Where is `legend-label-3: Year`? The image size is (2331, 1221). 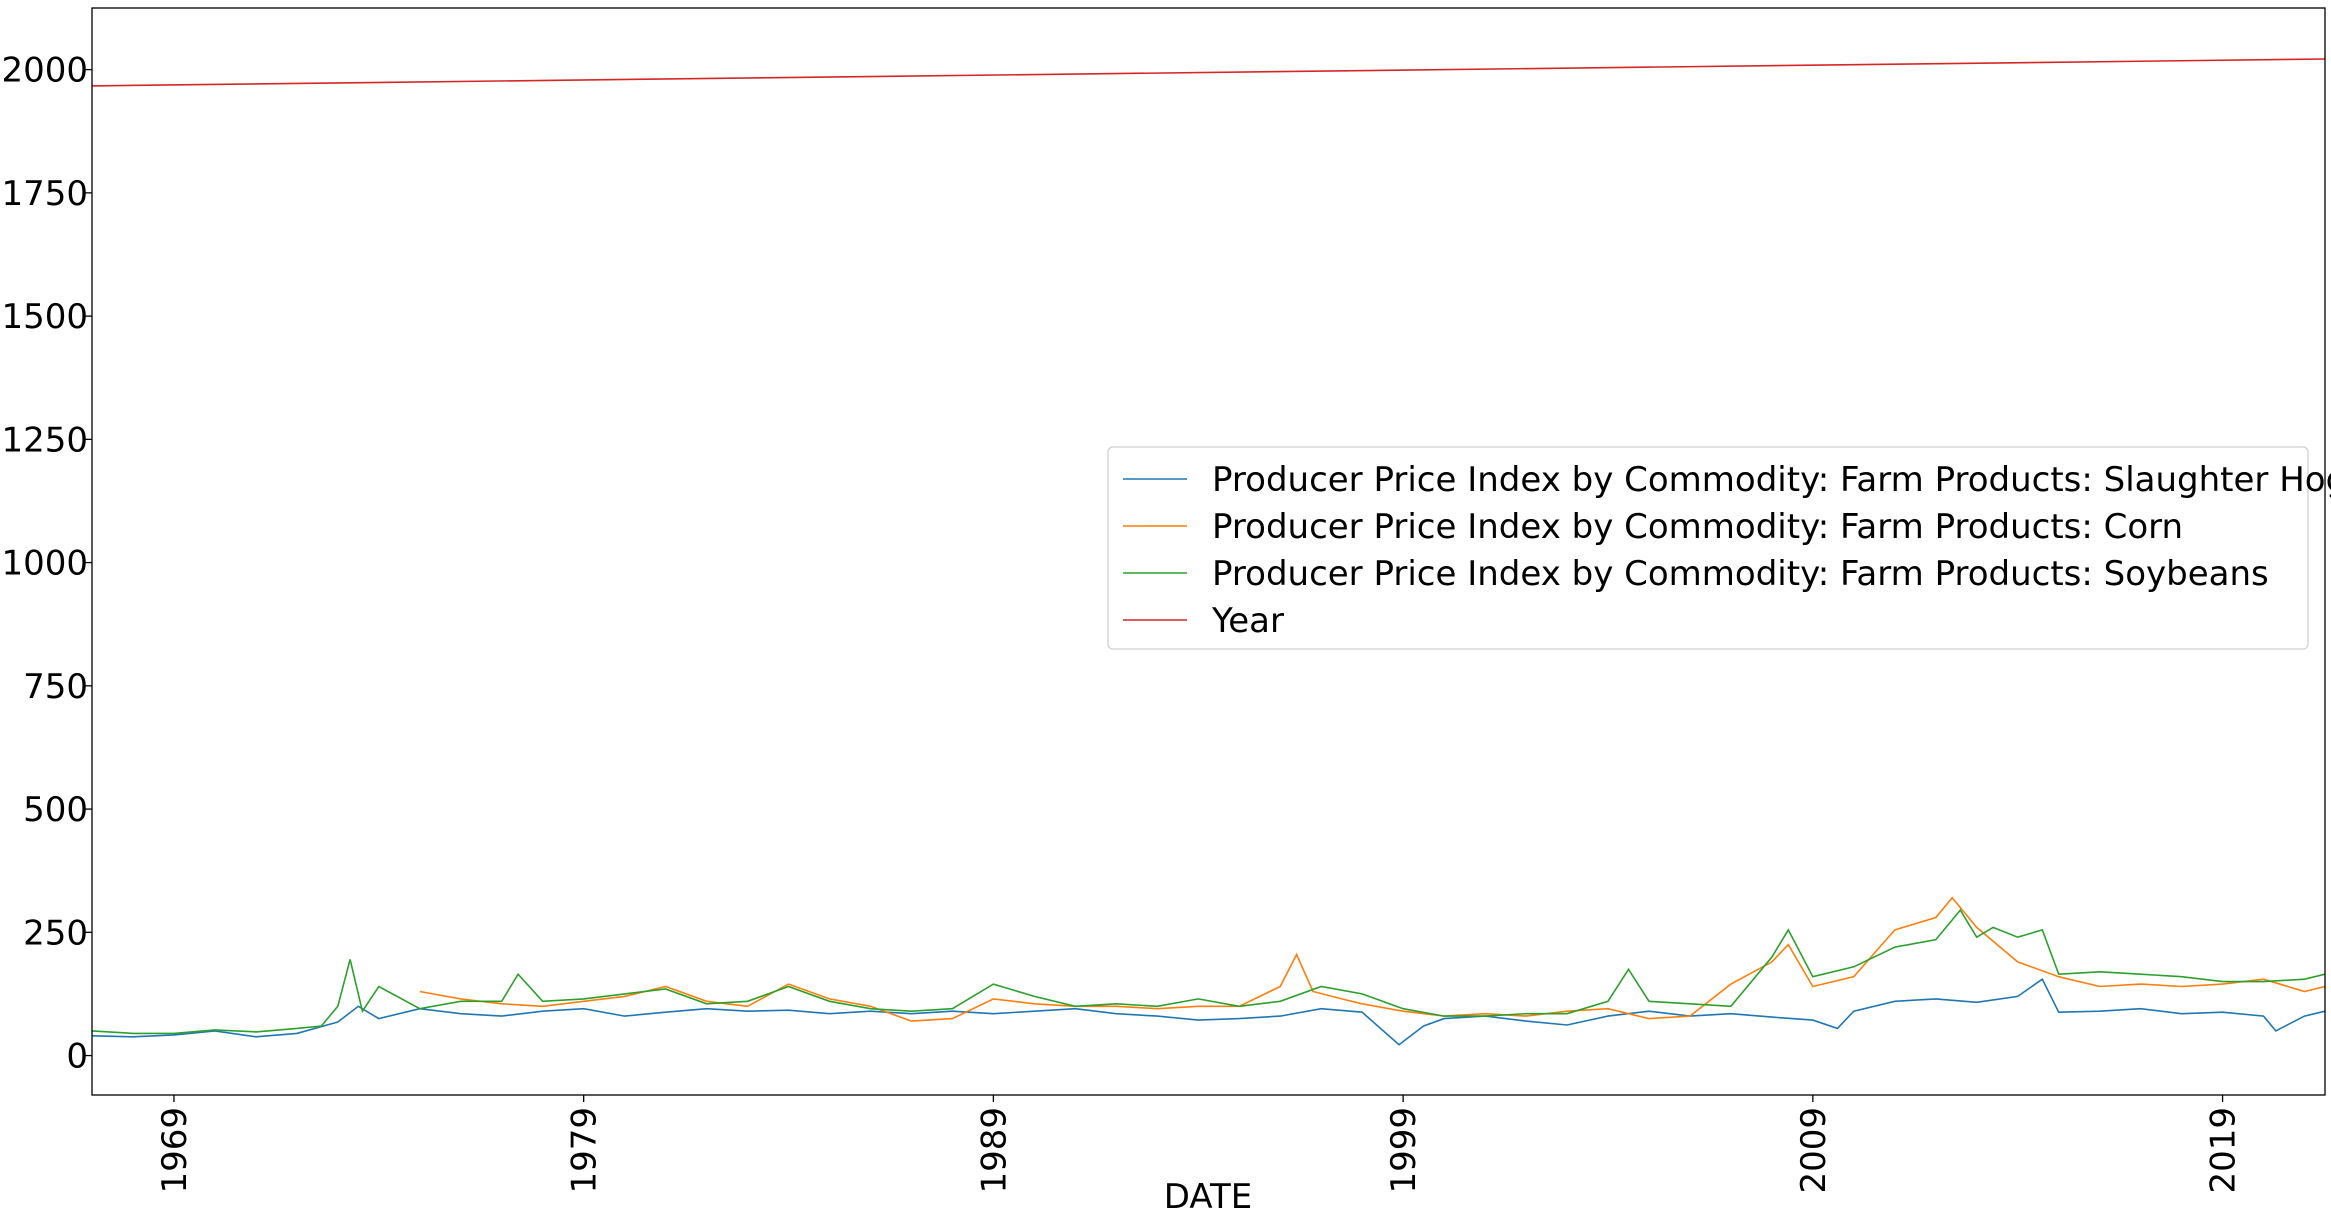 legend-label-3: Year is located at coordinates (1247, 621).